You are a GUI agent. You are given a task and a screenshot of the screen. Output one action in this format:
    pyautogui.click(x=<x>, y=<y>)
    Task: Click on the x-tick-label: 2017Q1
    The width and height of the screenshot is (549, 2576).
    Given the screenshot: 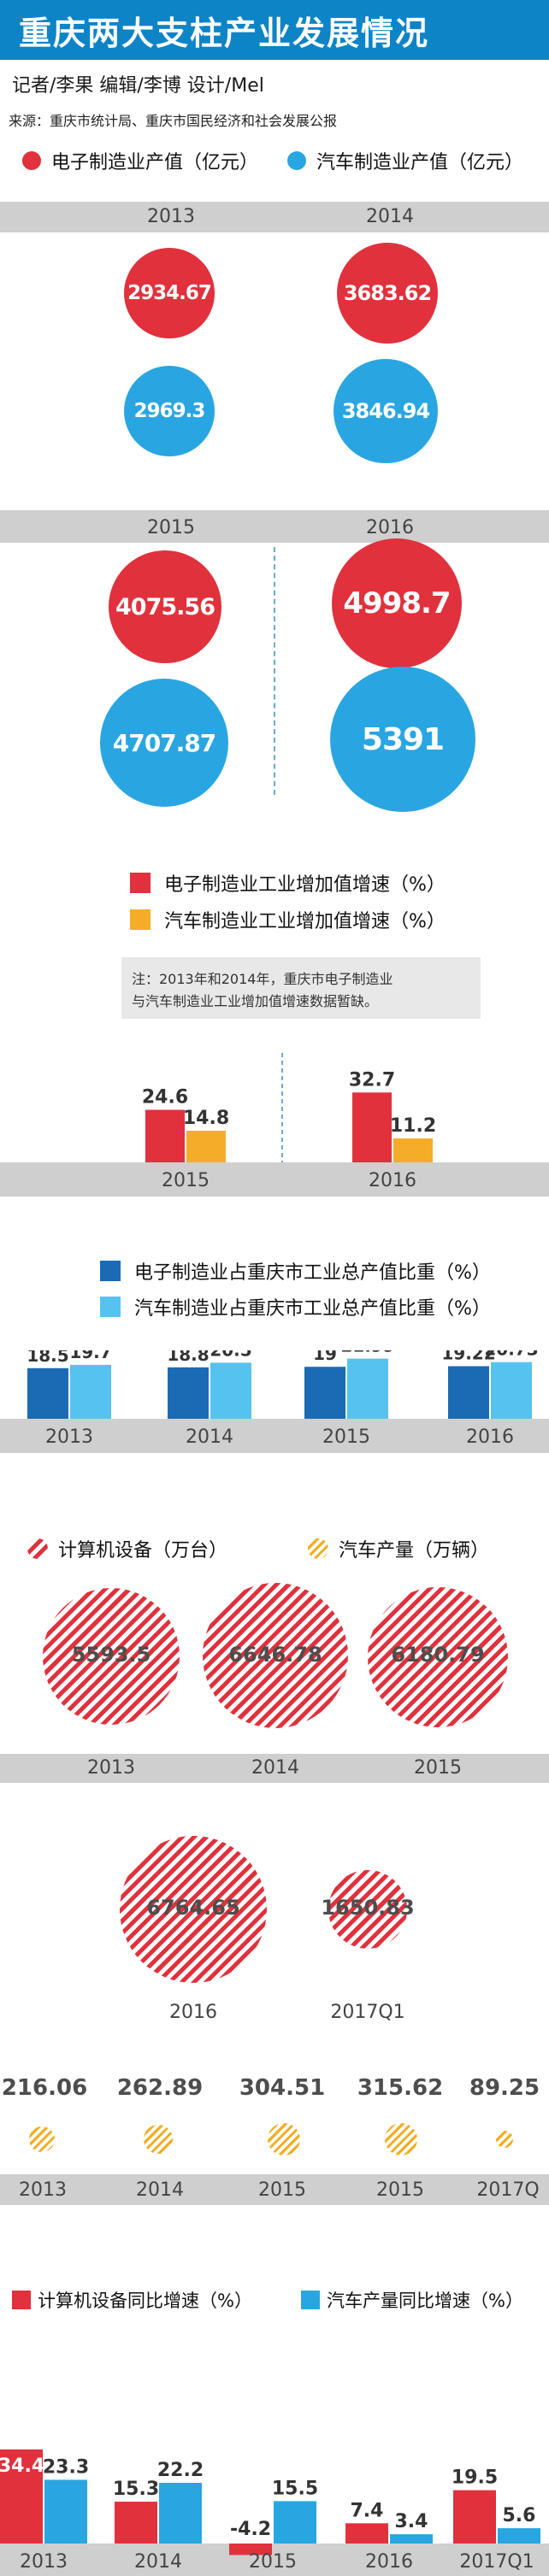 What is the action you would take?
    pyautogui.click(x=496, y=2562)
    